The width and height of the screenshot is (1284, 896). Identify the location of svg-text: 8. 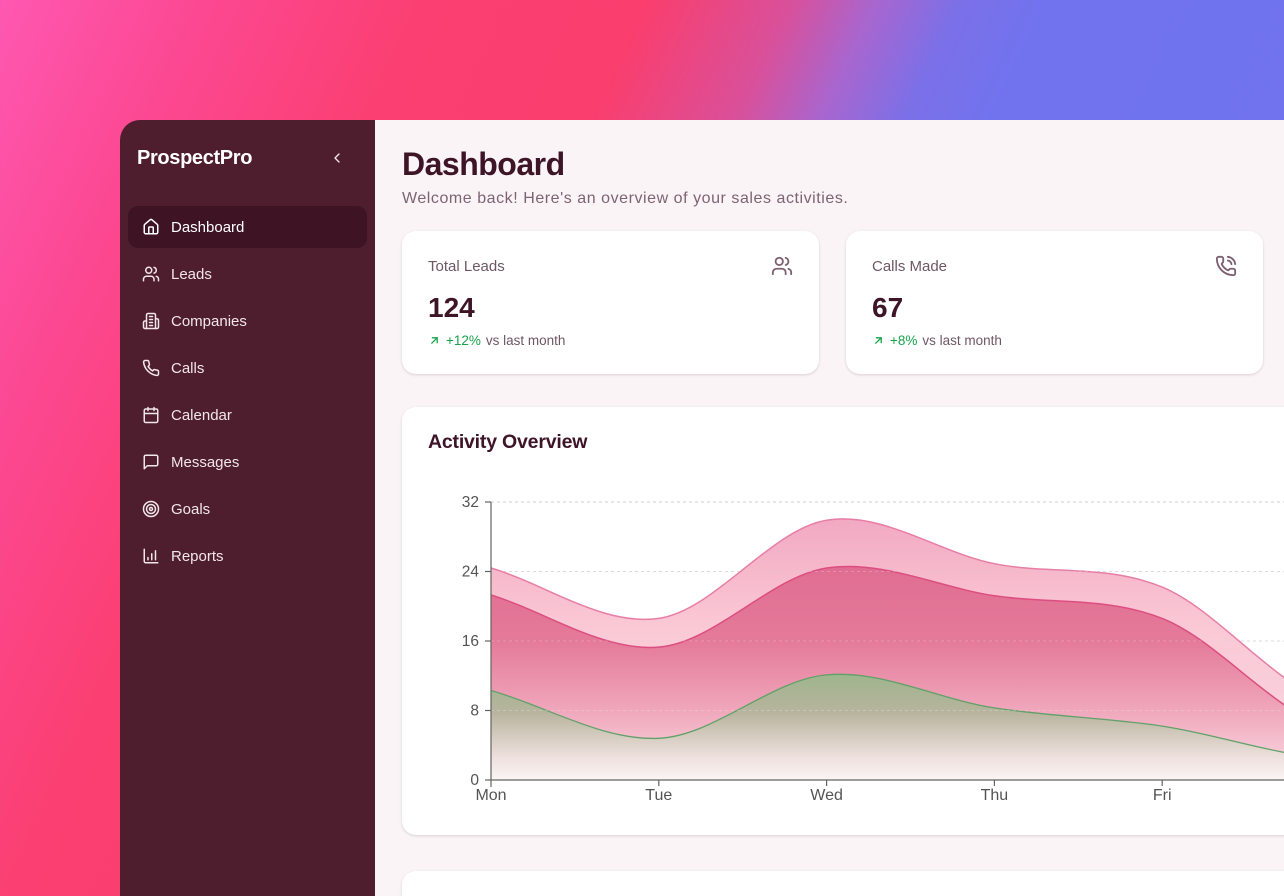
(474, 711).